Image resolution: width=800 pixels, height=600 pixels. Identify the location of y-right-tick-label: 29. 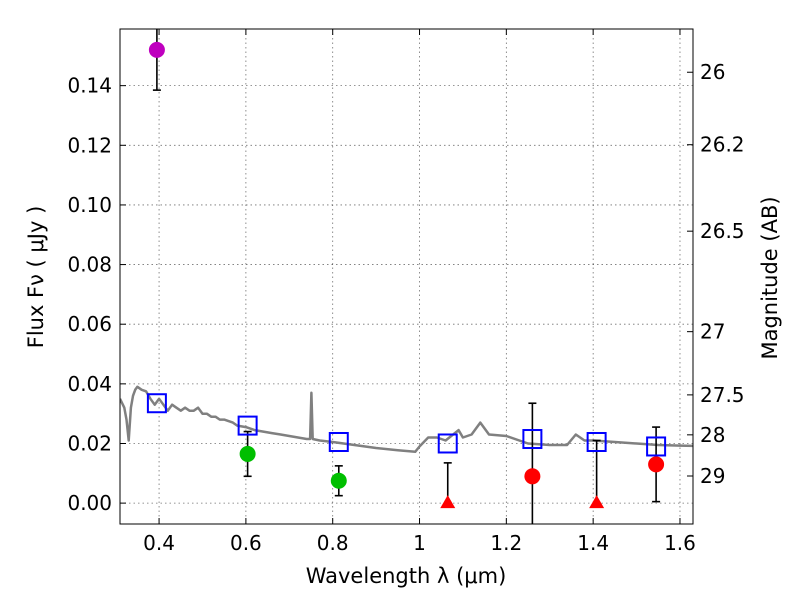
(712, 476).